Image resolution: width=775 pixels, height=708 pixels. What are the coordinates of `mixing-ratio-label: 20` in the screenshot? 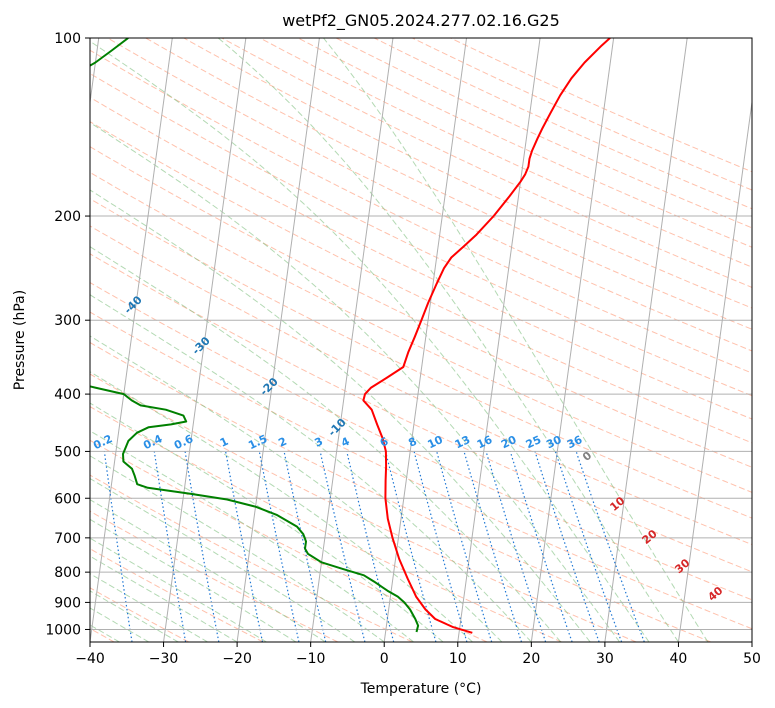 It's located at (509, 442).